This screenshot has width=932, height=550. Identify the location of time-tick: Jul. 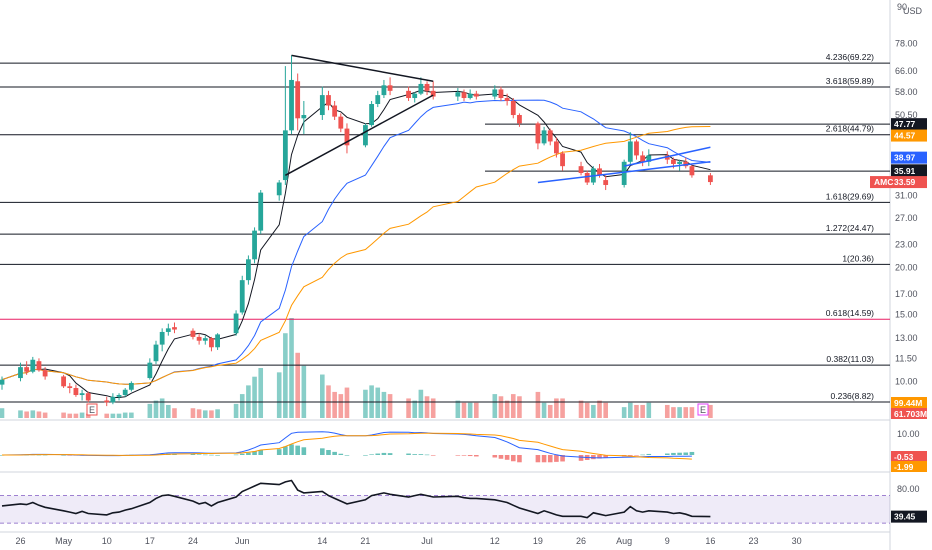
(427, 541).